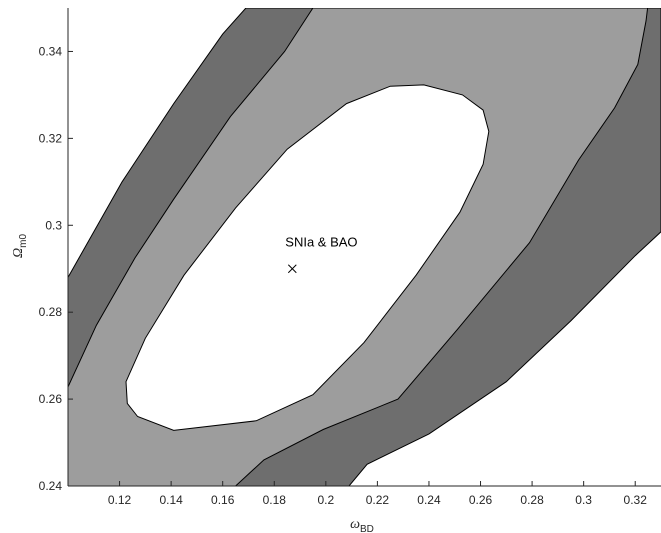 The width and height of the screenshot is (661, 533). Describe the element at coordinates (51, 138) in the screenshot. I see `y-tick-label: 0.32` at that location.